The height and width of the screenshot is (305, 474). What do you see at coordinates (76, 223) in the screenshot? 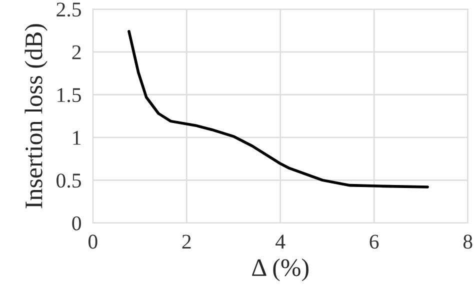
I see `y-tick-label: 0` at bounding box center [76, 223].